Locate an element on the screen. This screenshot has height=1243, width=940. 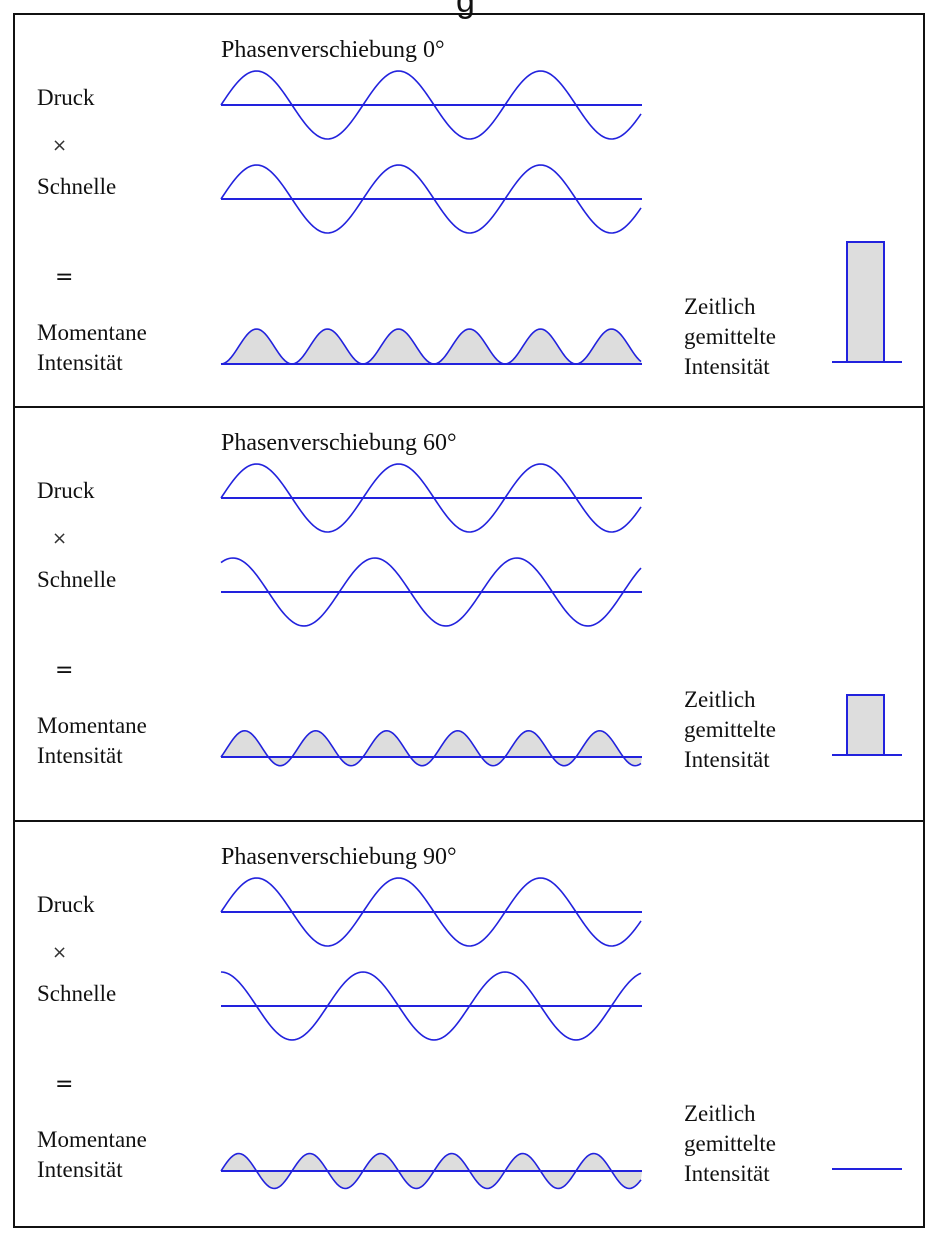
figure-cut-title: g is located at coordinates (465, 10).